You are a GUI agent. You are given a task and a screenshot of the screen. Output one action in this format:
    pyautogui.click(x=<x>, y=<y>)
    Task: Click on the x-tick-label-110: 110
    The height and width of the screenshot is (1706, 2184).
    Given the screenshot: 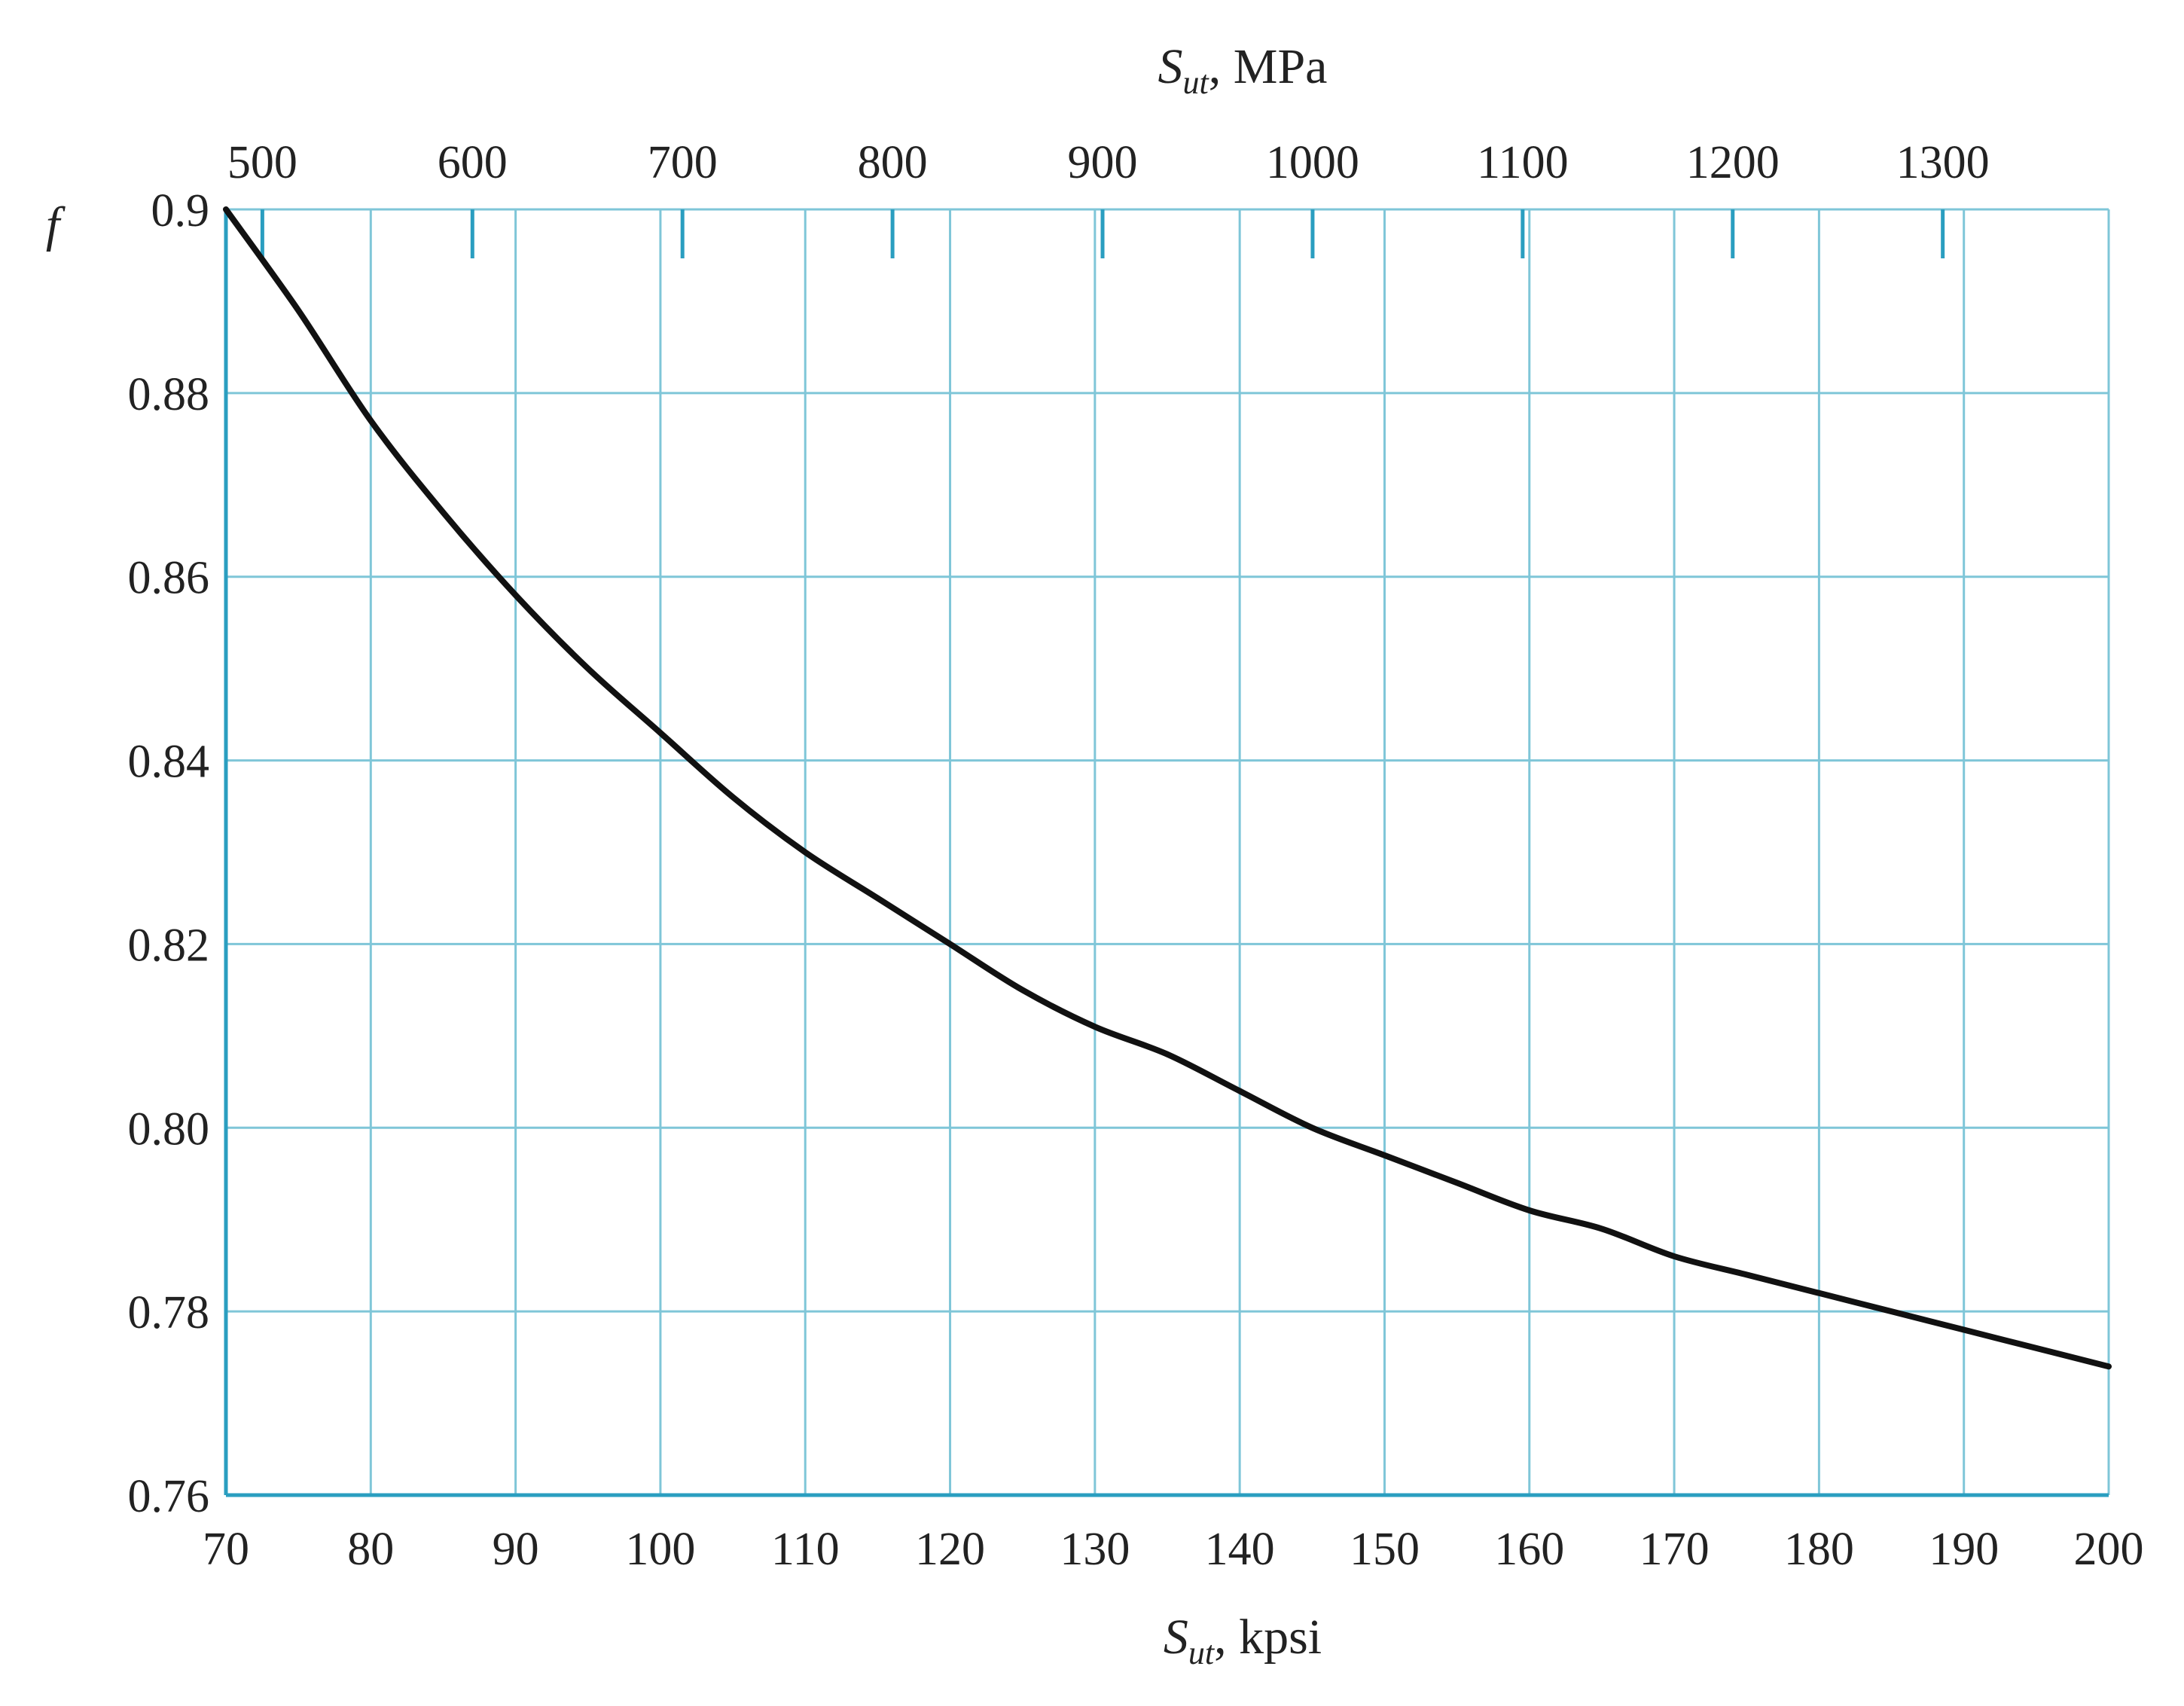 What is the action you would take?
    pyautogui.click(x=805, y=1550)
    